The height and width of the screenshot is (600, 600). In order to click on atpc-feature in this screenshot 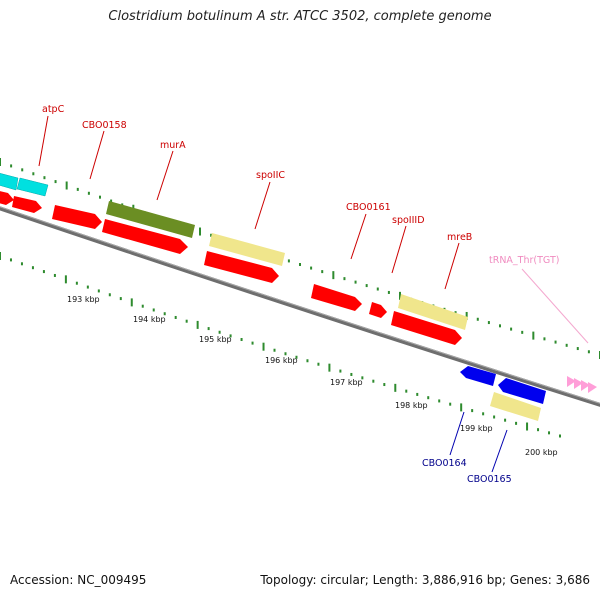, I will do `click(9, 181)`.